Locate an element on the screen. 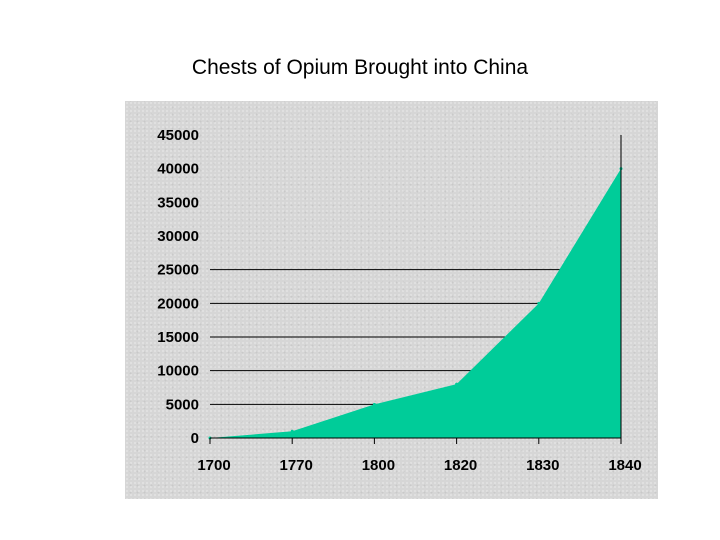 The height and width of the screenshot is (540, 720). y-tick-label-0: 0 is located at coordinates (195, 438).